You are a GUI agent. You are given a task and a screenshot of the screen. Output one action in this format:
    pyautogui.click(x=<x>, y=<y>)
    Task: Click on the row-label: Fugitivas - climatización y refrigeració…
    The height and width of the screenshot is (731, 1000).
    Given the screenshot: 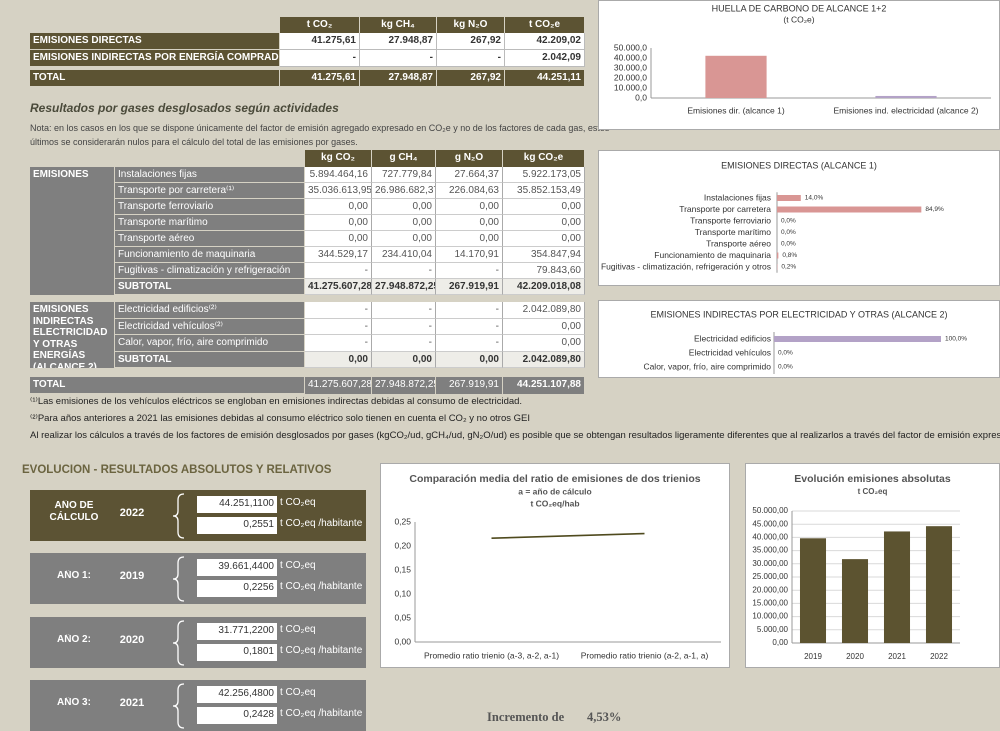 What is the action you would take?
    pyautogui.click(x=210, y=271)
    